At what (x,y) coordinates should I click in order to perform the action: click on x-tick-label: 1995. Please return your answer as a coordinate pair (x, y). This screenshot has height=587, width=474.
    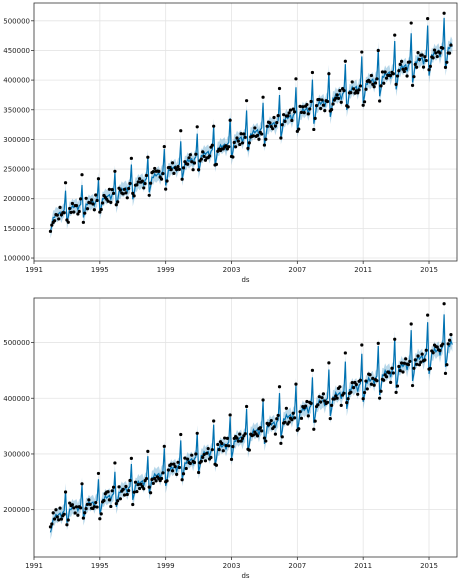
    Looking at the image, I should click on (100, 566).